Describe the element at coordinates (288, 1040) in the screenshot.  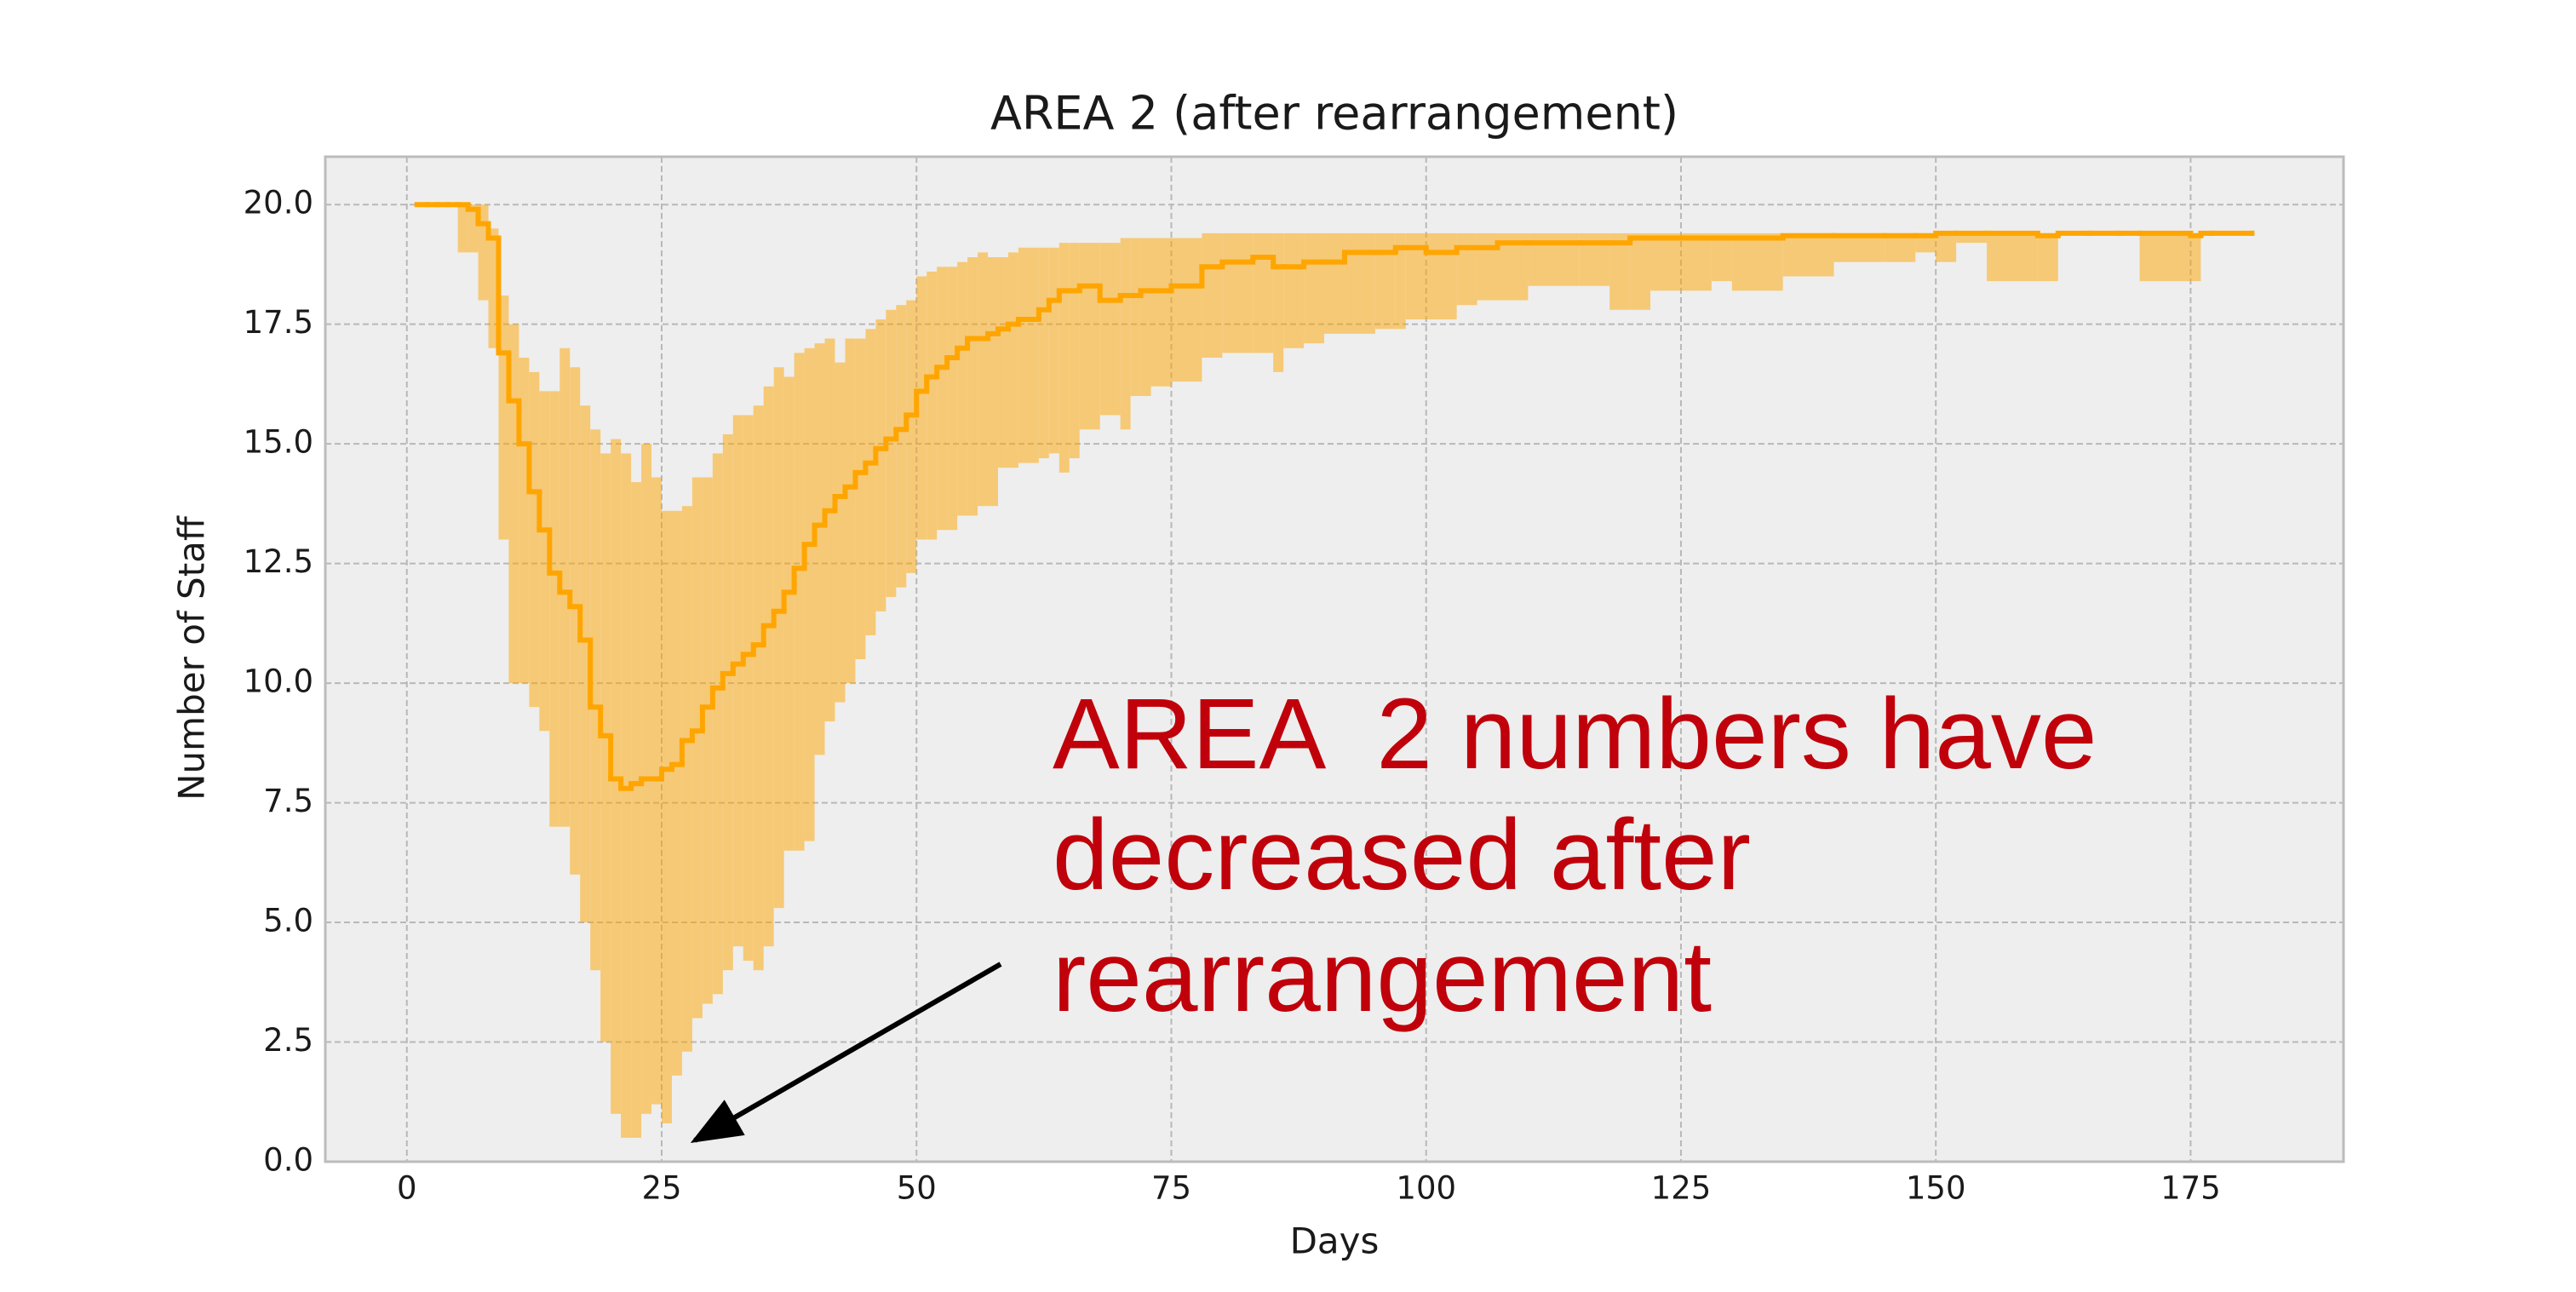
I see `y-tick-label: 2.5` at that location.